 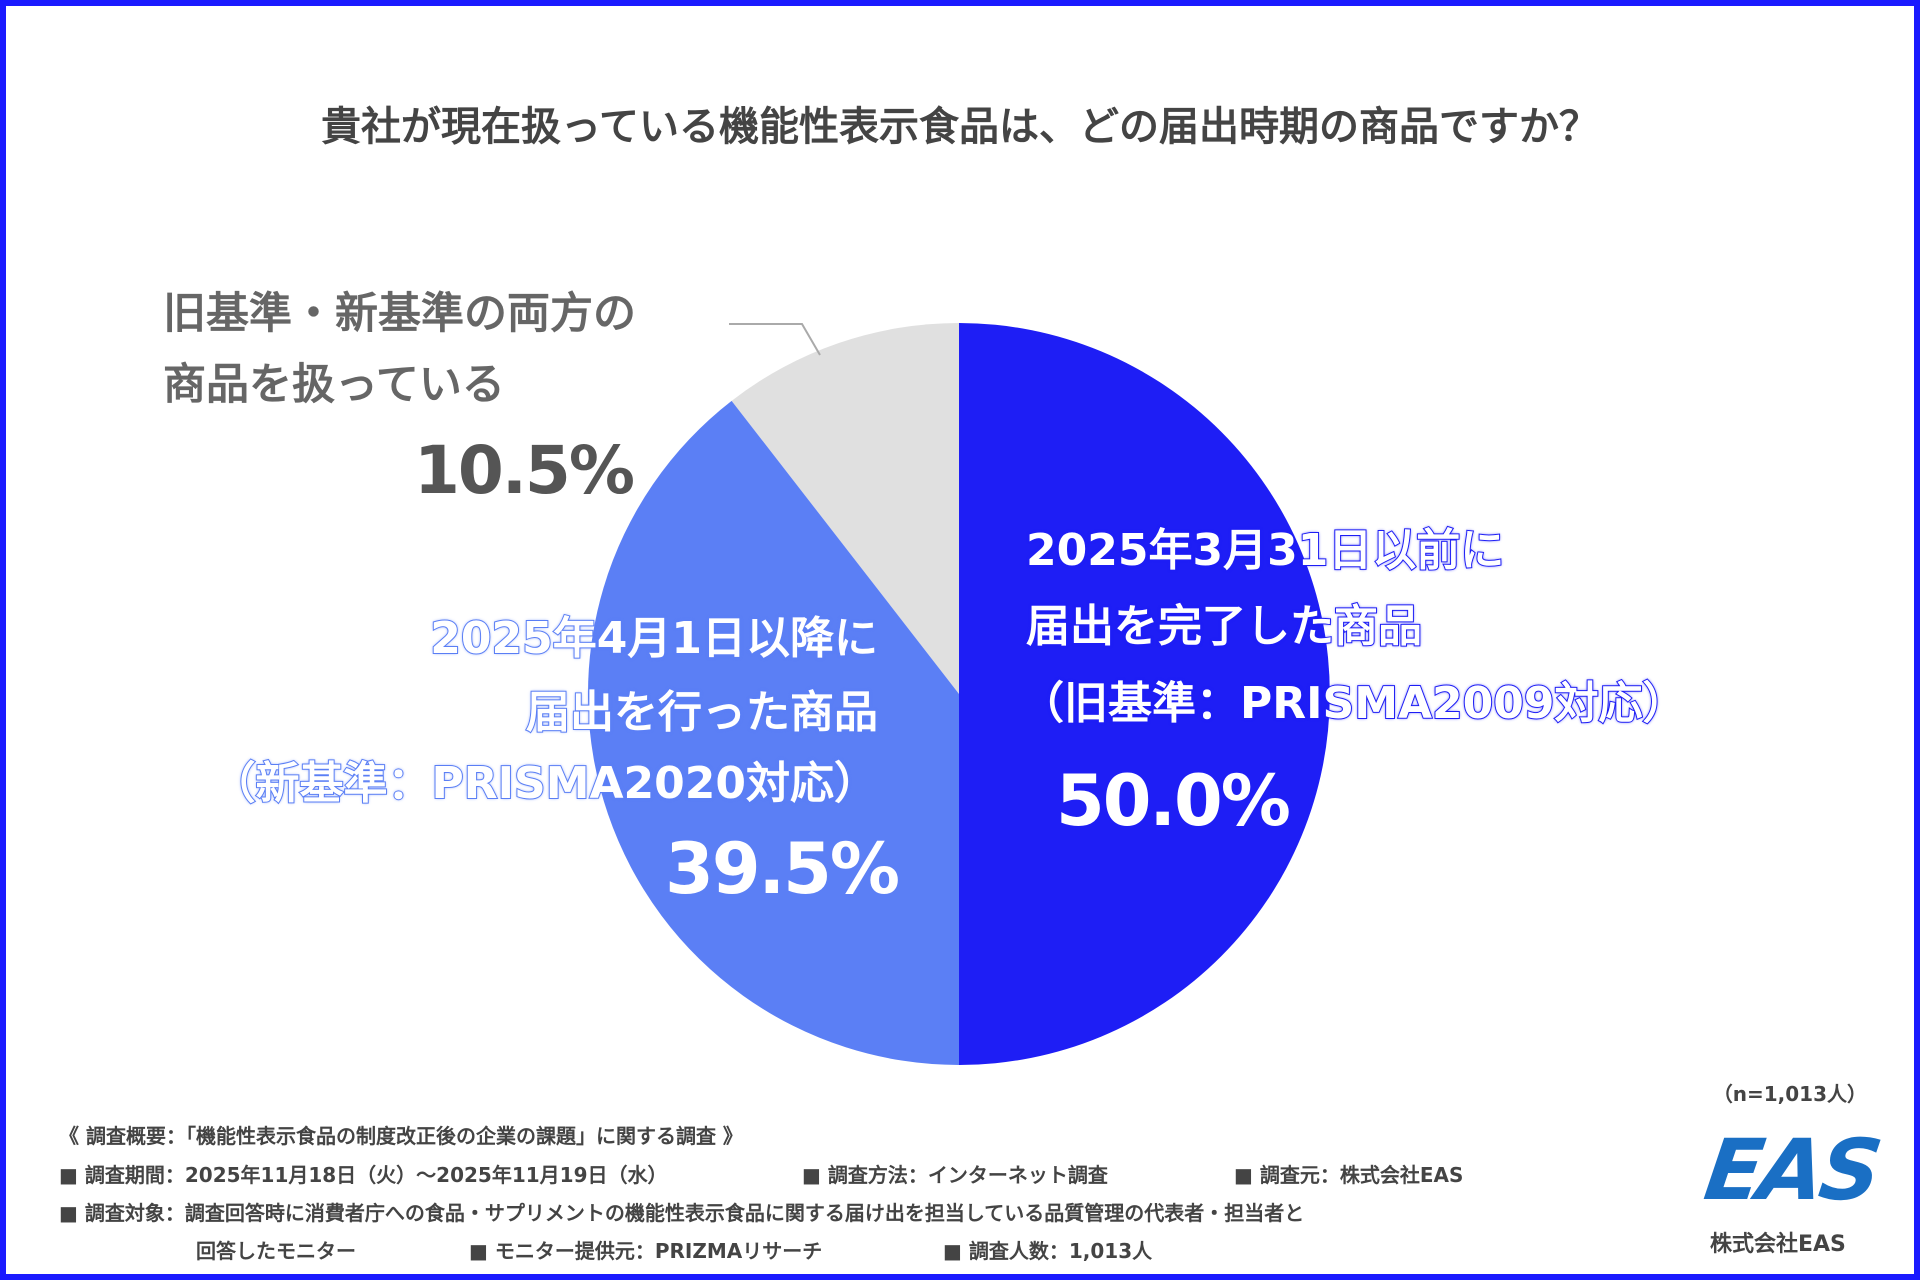 What do you see at coordinates (401, 1136) in the screenshot?
I see `survey-heading: 《 調査概要：「機能性表示食品の制度改正後の企業の課題」に関する調査 》` at bounding box center [401, 1136].